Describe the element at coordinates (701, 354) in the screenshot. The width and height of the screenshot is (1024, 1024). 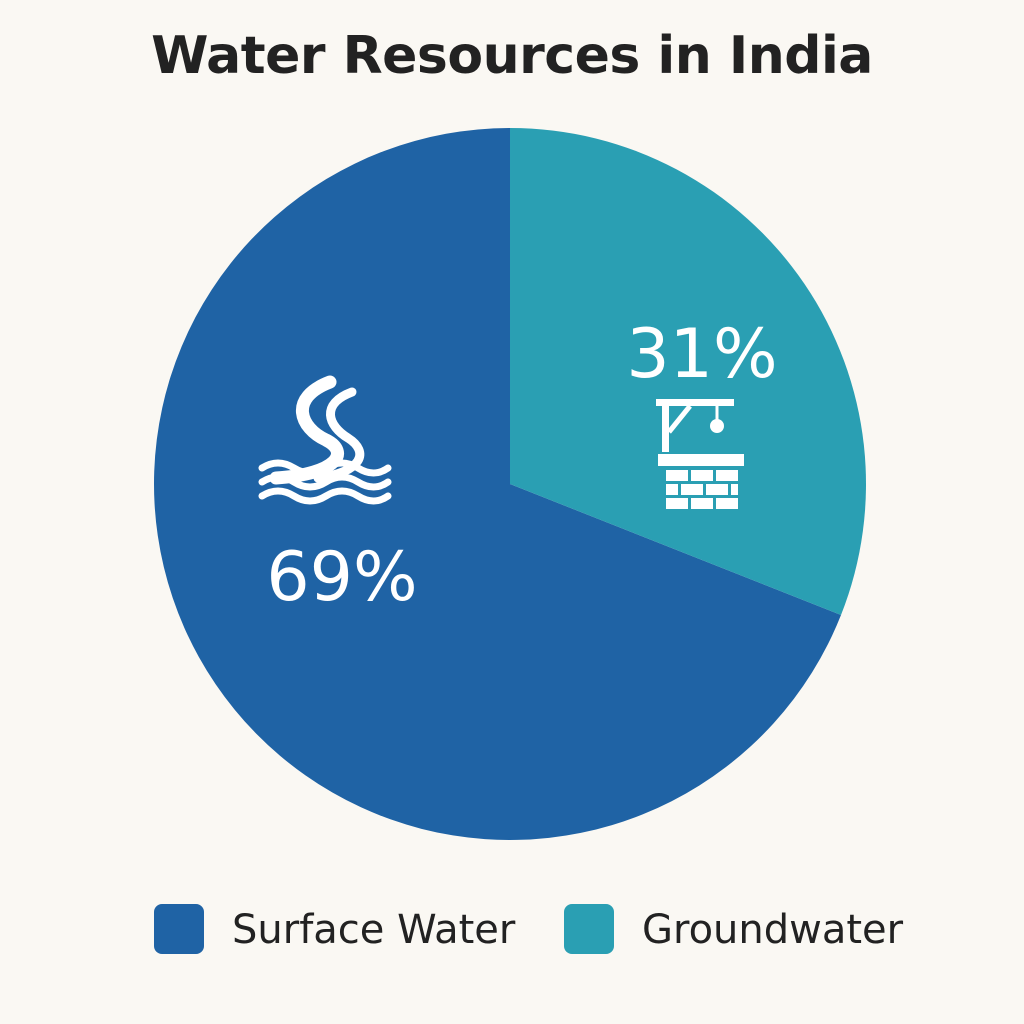
I see `slice-label-groundwater: 31%` at that location.